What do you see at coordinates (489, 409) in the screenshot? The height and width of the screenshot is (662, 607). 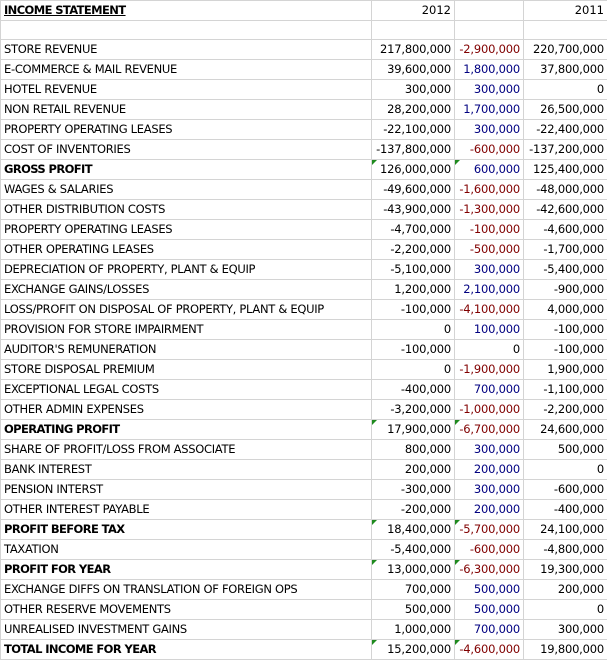 I see `difference-cell: -1,000,000` at bounding box center [489, 409].